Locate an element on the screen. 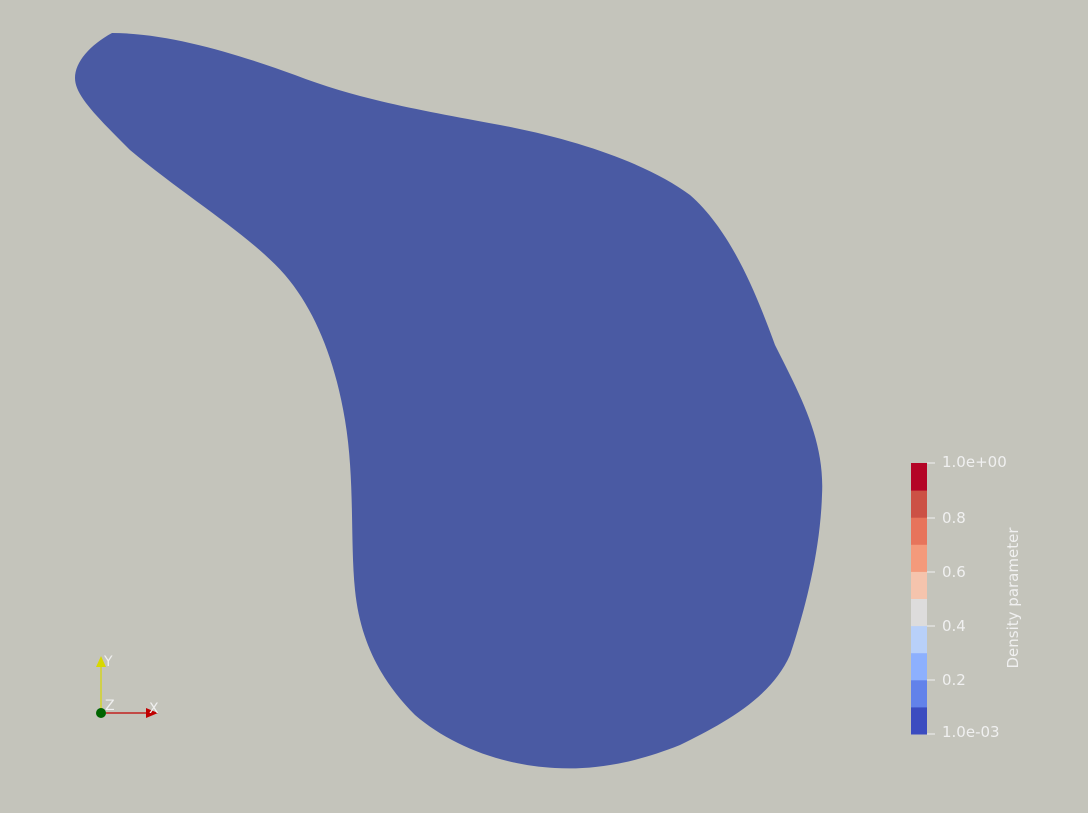  y-axis-label: Y is located at coordinates (108, 662).